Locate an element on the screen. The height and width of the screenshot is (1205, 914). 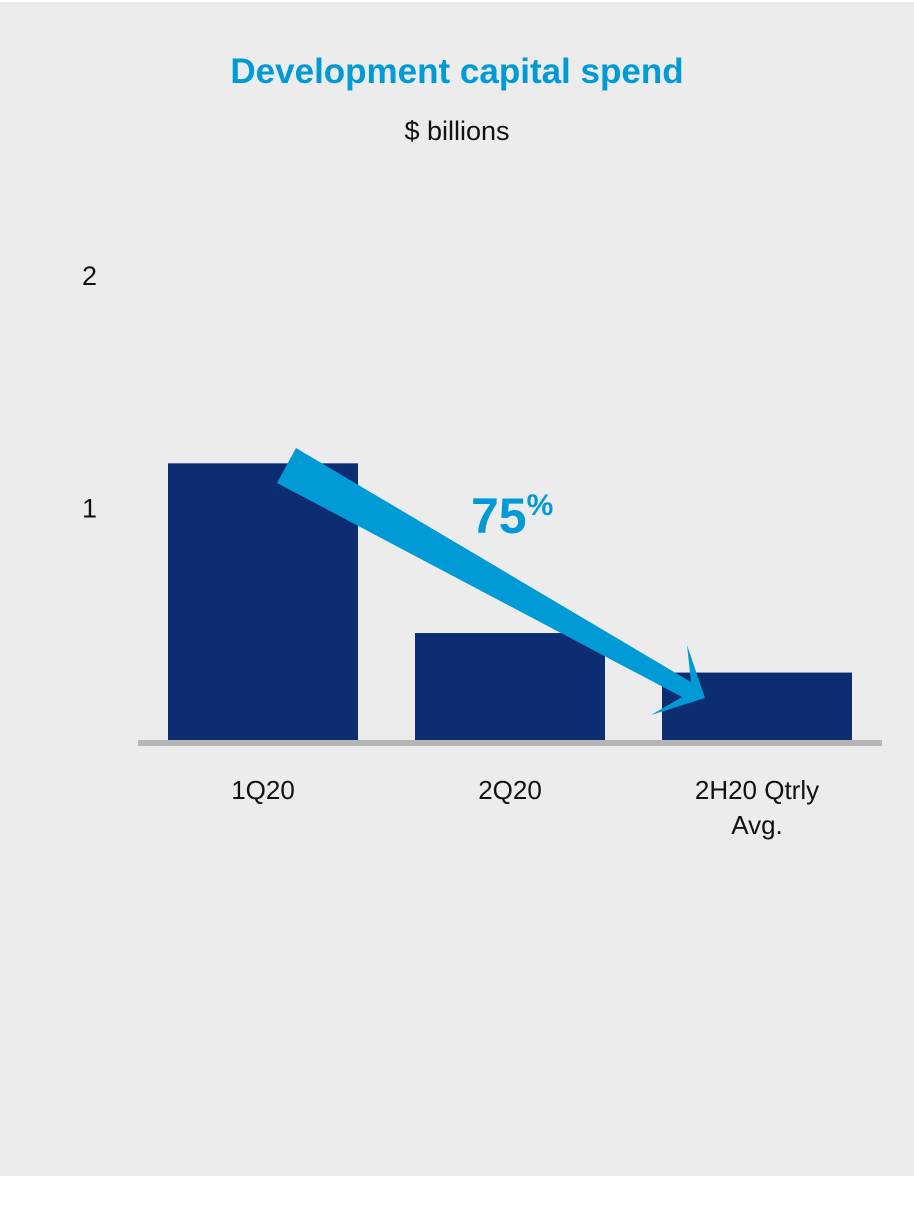
decline-percent-value: 75 is located at coordinates (499, 516).